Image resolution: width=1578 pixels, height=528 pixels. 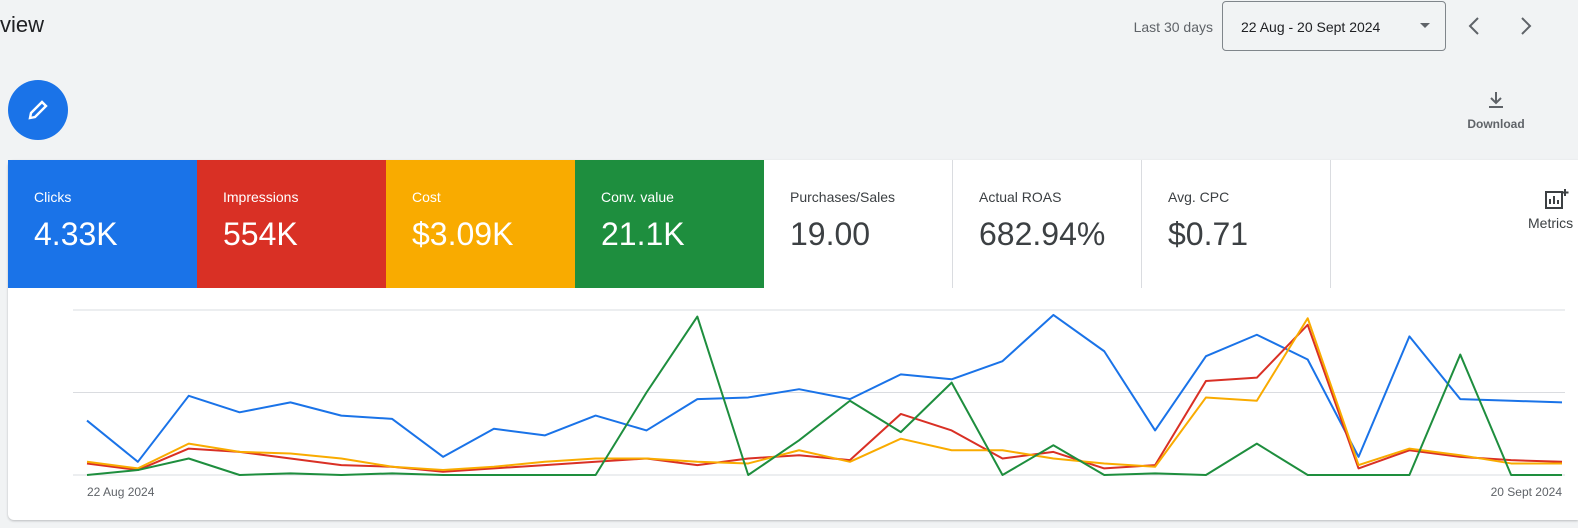 What do you see at coordinates (1425, 25) in the screenshot?
I see `dropdown-arrow` at bounding box center [1425, 25].